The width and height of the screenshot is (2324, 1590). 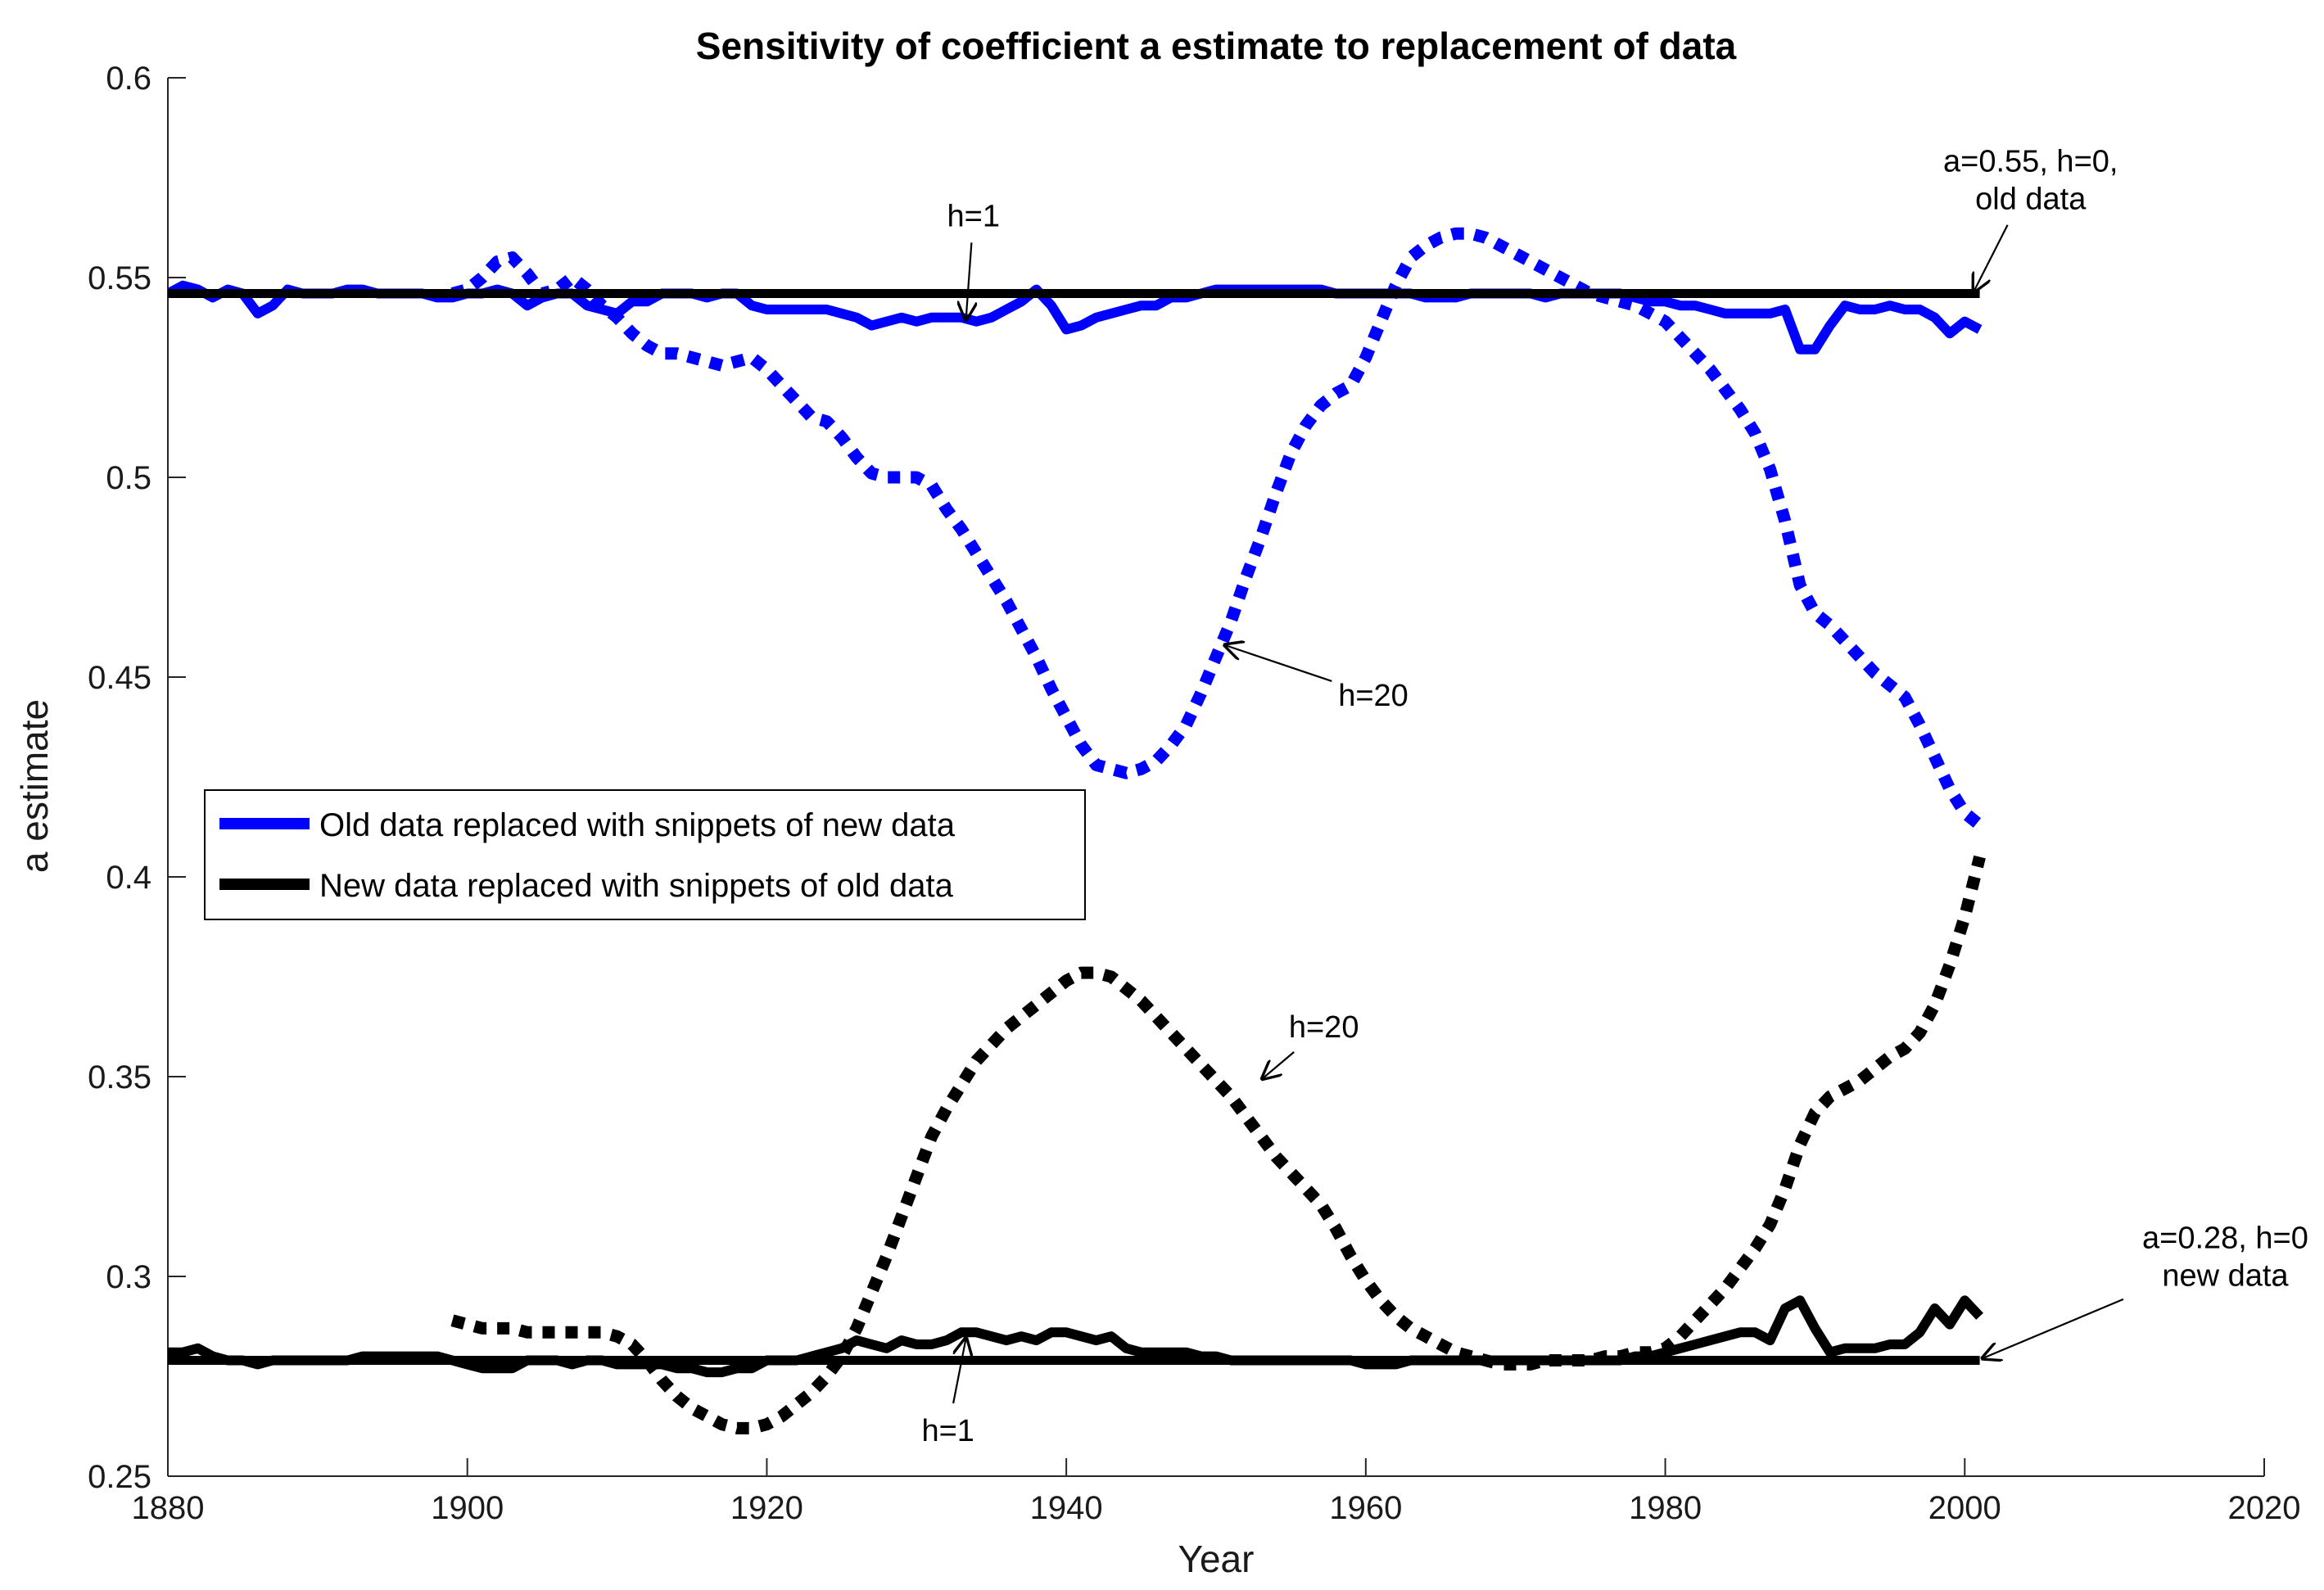 What do you see at coordinates (2225, 1276) in the screenshot?
I see `annotation-line: new data` at bounding box center [2225, 1276].